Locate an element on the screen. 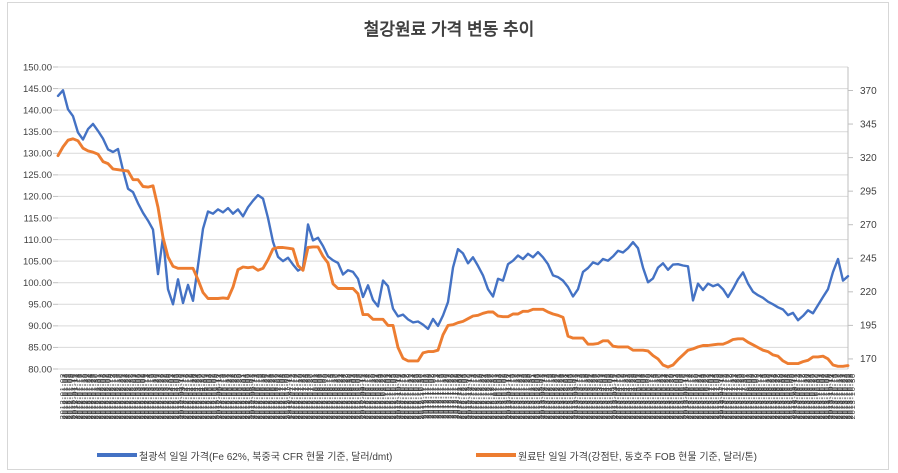 Image resolution: width=898 pixels, height=473 pixels. left-axis-tick-label: 85.00 is located at coordinates (40, 348).